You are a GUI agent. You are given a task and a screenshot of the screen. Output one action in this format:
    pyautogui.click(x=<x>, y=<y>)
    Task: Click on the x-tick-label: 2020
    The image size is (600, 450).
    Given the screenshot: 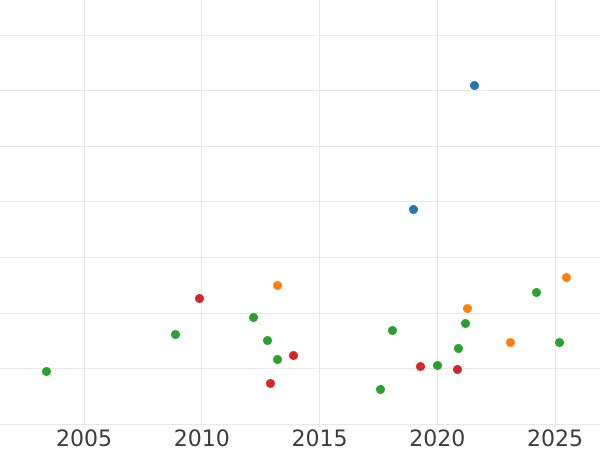 What is the action you would take?
    pyautogui.click(x=437, y=438)
    